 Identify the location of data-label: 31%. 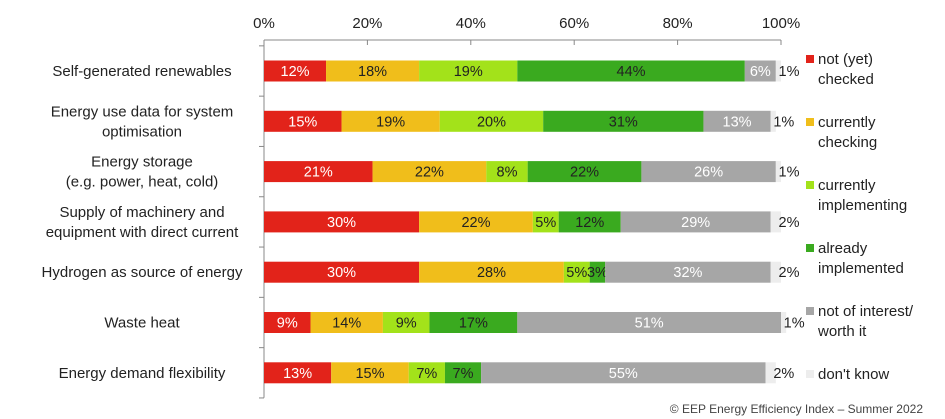
(623, 122).